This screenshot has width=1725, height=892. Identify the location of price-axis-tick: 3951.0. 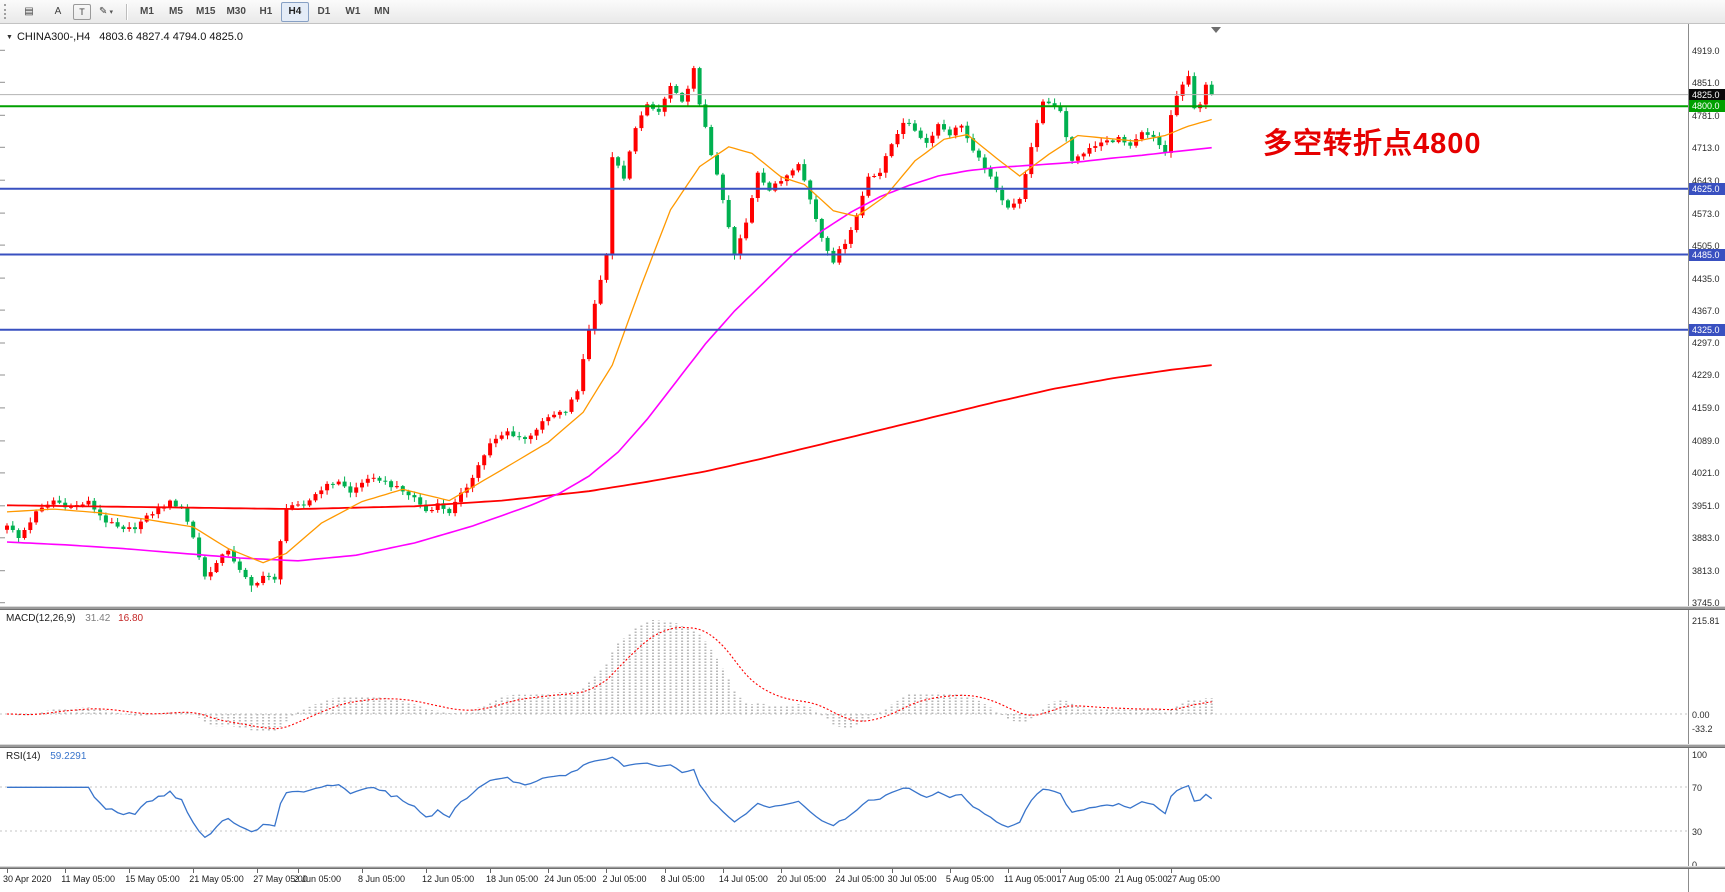
(1706, 506).